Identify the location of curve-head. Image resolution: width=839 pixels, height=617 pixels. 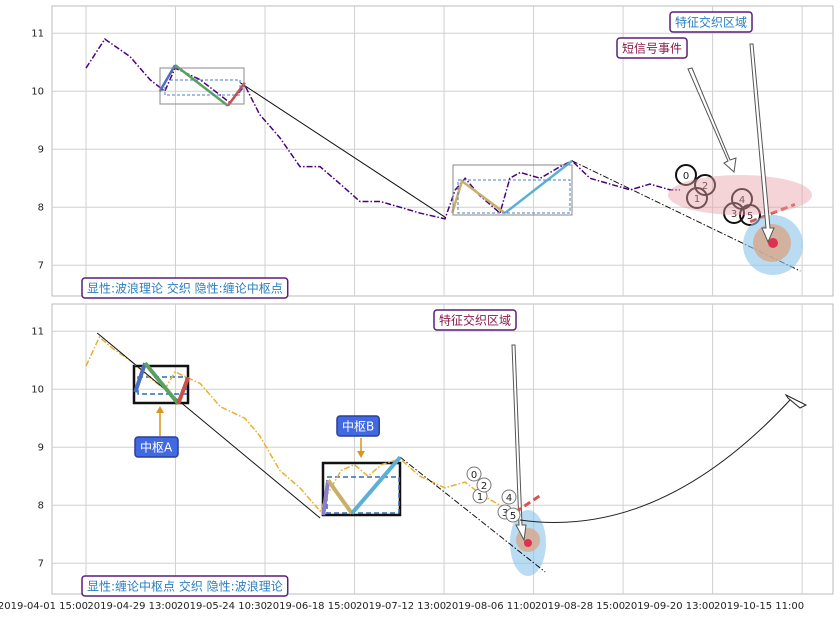
(796, 401).